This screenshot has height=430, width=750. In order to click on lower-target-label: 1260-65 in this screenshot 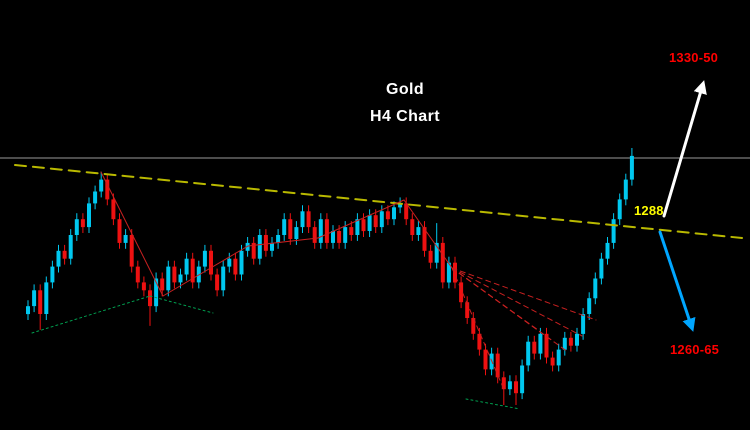, I will do `click(695, 349)`.